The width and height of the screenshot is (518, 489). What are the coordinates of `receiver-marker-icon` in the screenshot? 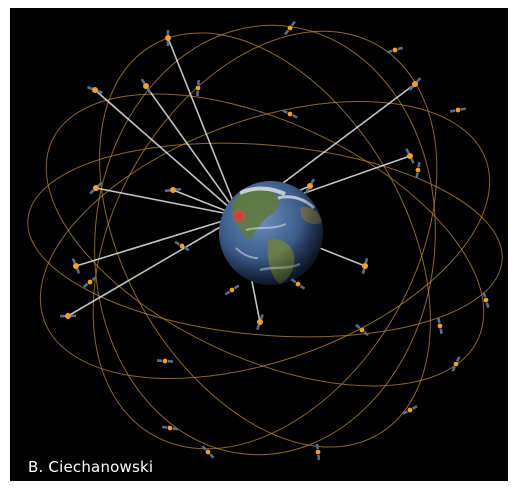 It's located at (239, 216).